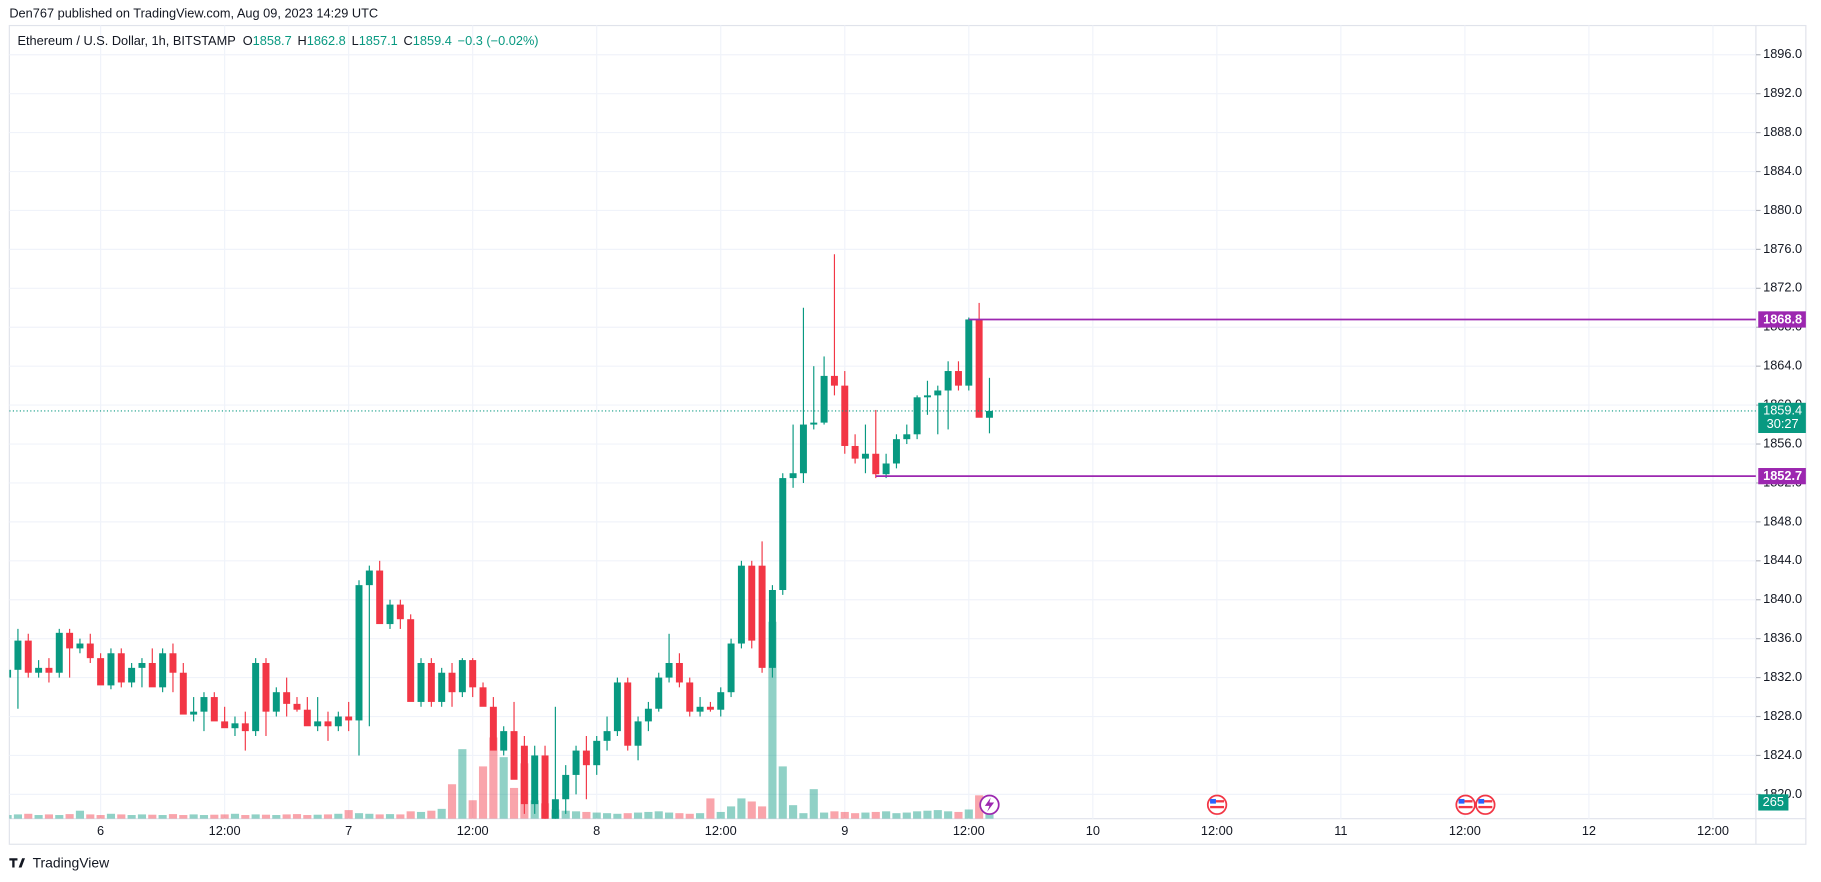 The height and width of the screenshot is (882, 1821). What do you see at coordinates (989, 804) in the screenshot?
I see `event-icon` at bounding box center [989, 804].